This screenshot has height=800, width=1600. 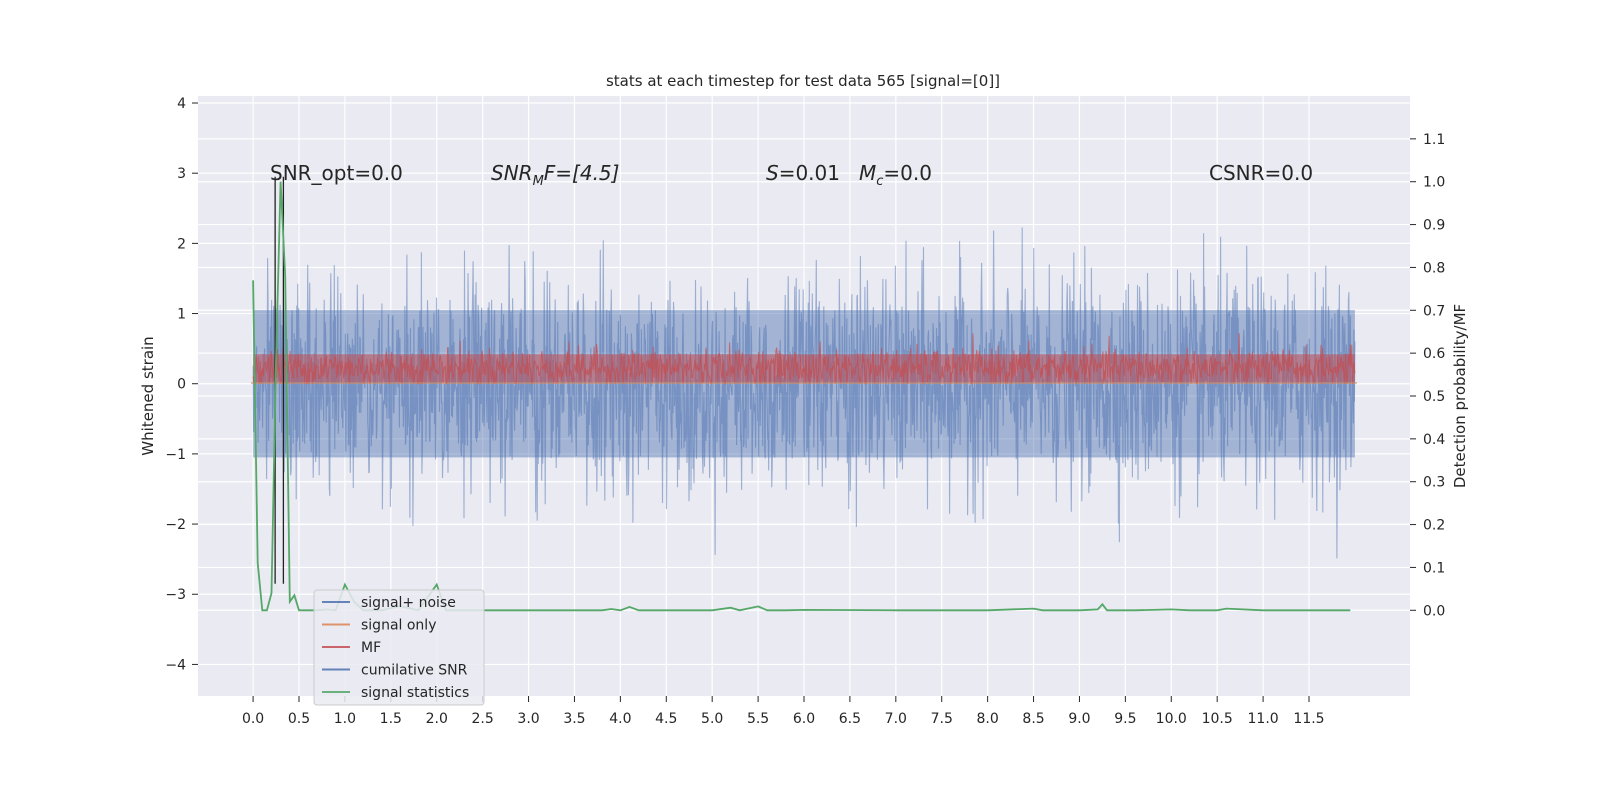 What do you see at coordinates (1434, 183) in the screenshot?
I see `right-tick-label: 1.0` at bounding box center [1434, 183].